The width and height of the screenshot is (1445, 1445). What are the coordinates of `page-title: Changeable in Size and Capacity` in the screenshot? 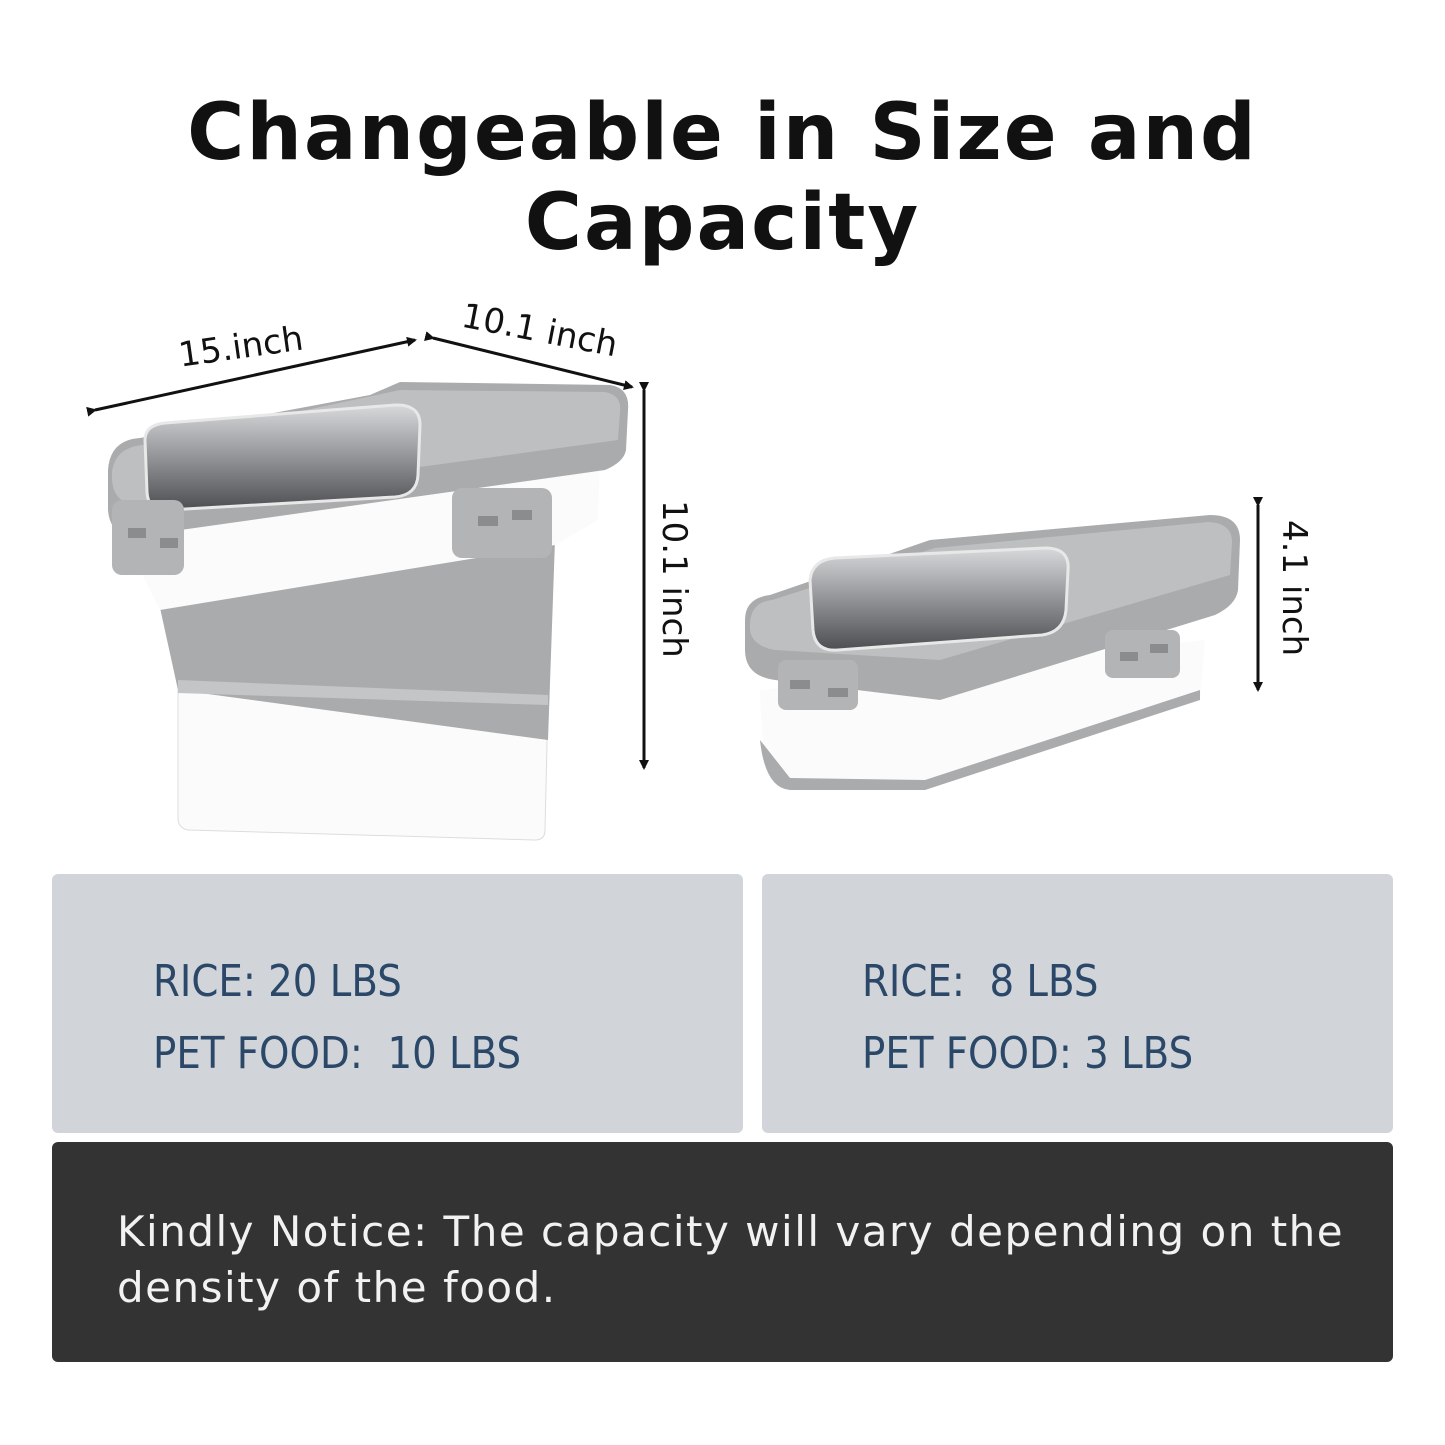 It's located at (722, 178).